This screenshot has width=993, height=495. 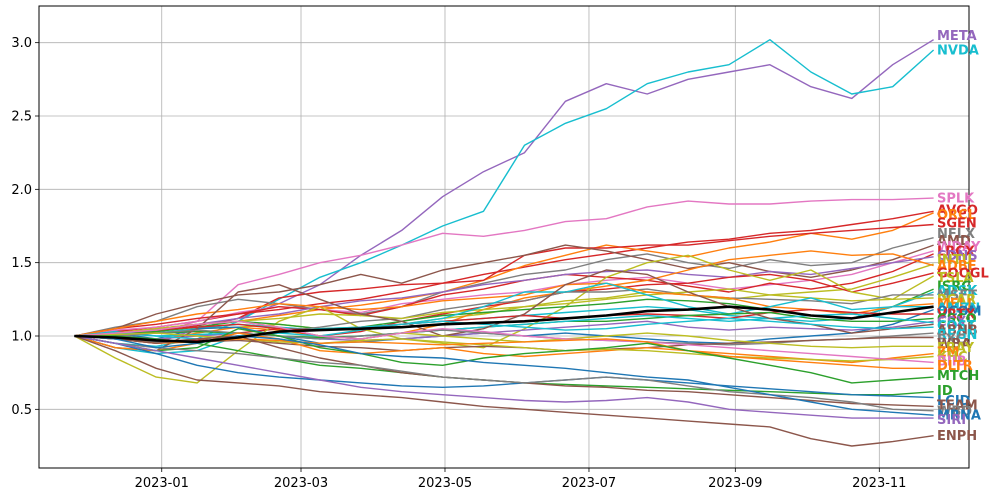 I want to click on x-tick-label: 2023-07, so click(x=589, y=483).